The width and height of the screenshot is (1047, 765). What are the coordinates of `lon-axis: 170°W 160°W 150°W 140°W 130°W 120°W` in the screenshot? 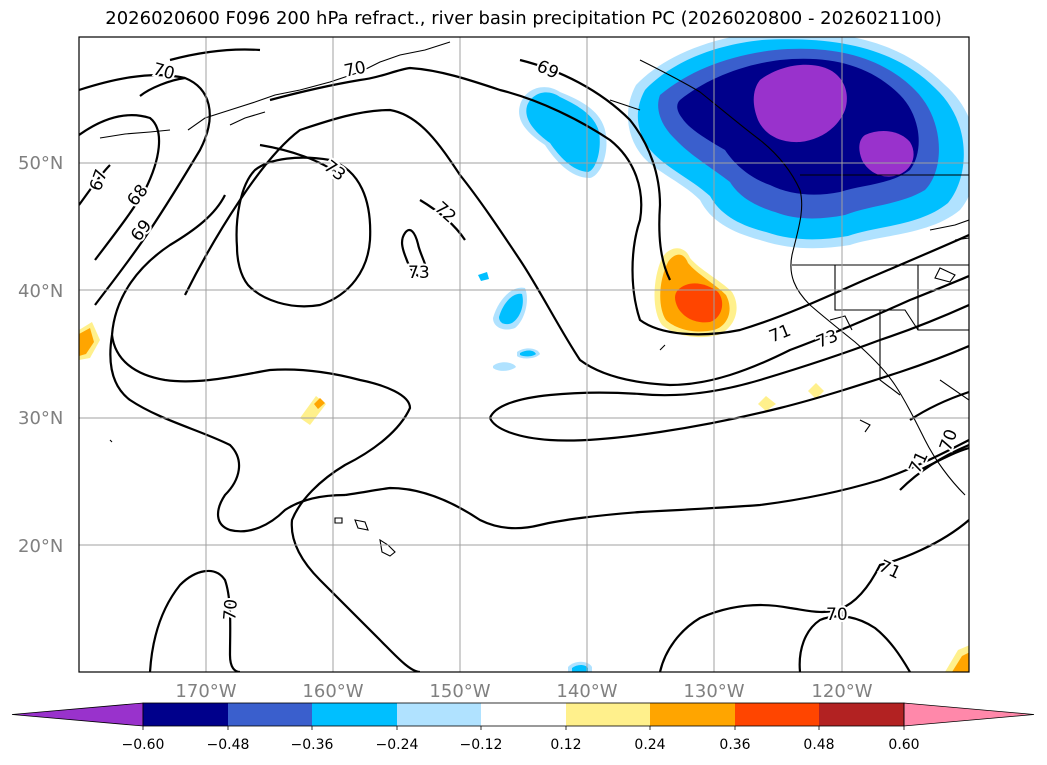 It's located at (523, 691).